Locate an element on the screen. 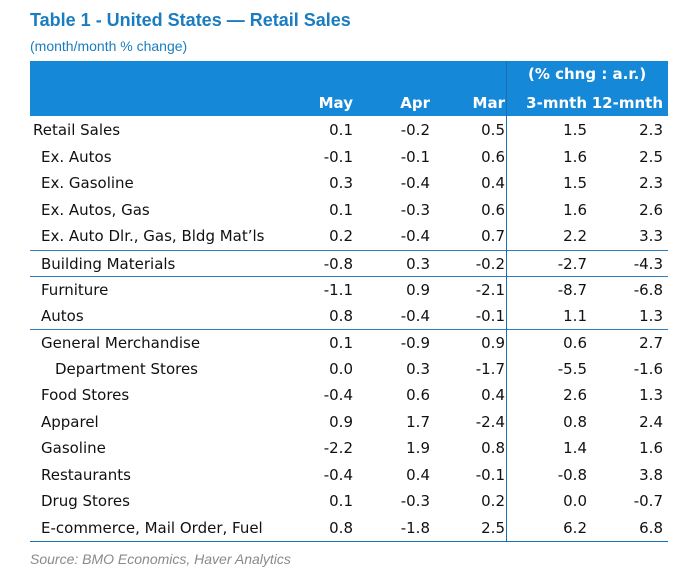  table-subtitle: (month/month % change) is located at coordinates (109, 46).